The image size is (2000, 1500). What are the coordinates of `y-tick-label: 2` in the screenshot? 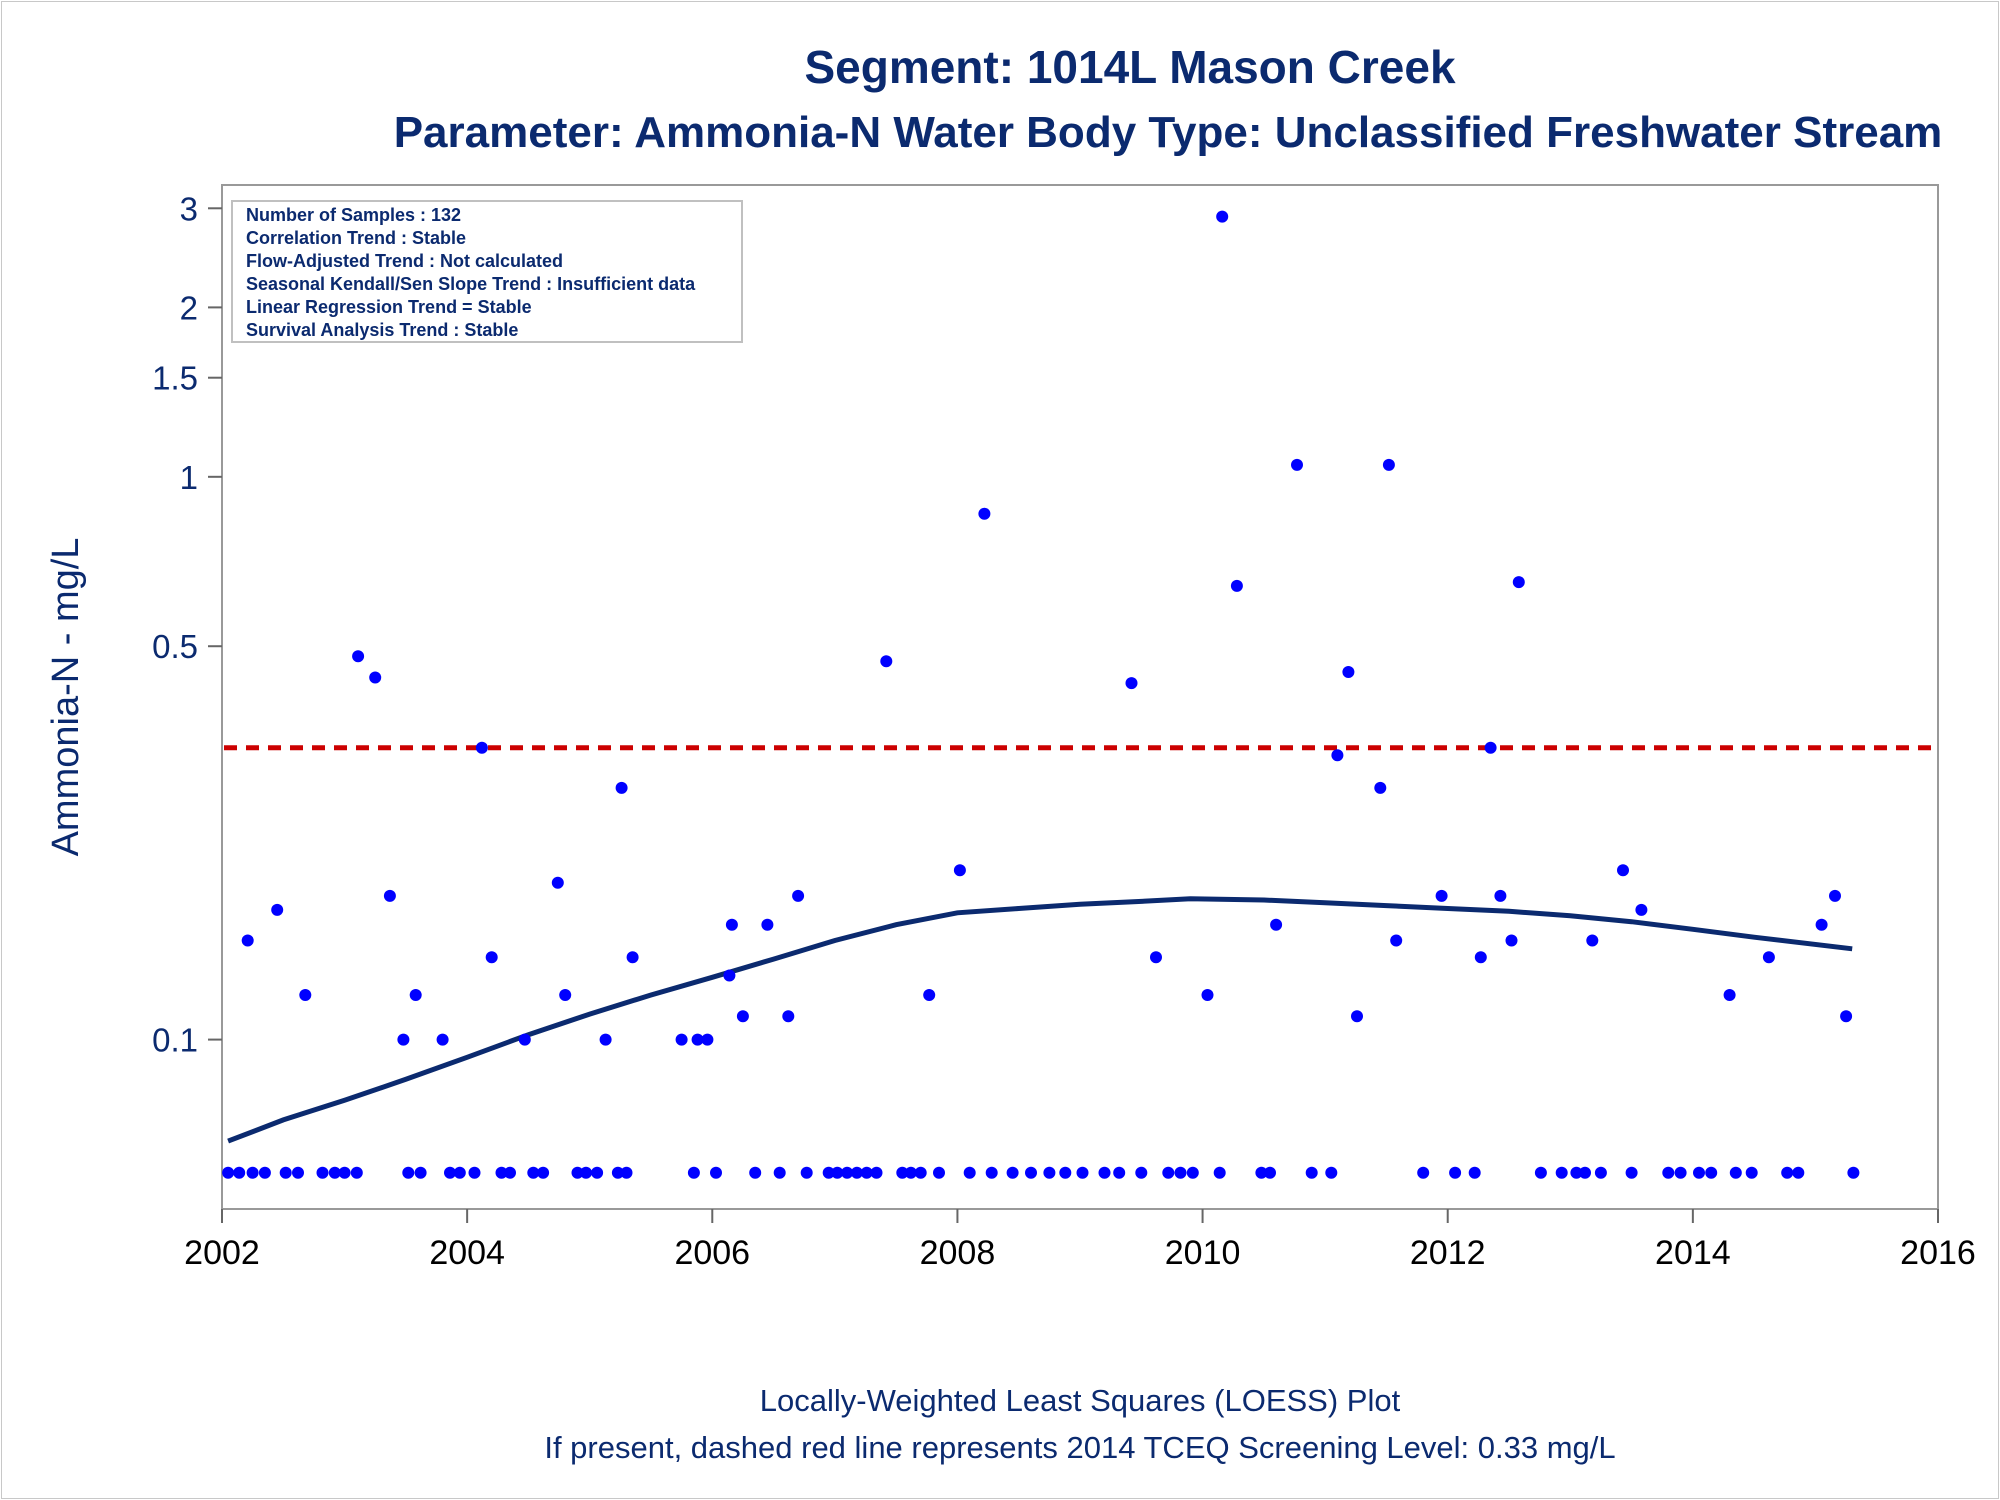 It's located at (189, 307).